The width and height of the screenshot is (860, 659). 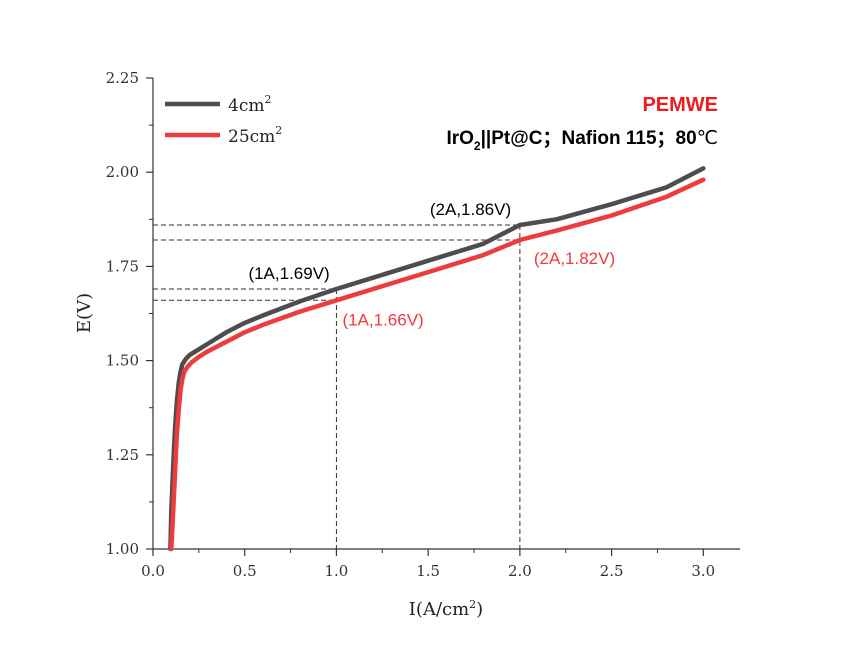 I want to click on annotation-label: (2A,1.82V), so click(x=574, y=258).